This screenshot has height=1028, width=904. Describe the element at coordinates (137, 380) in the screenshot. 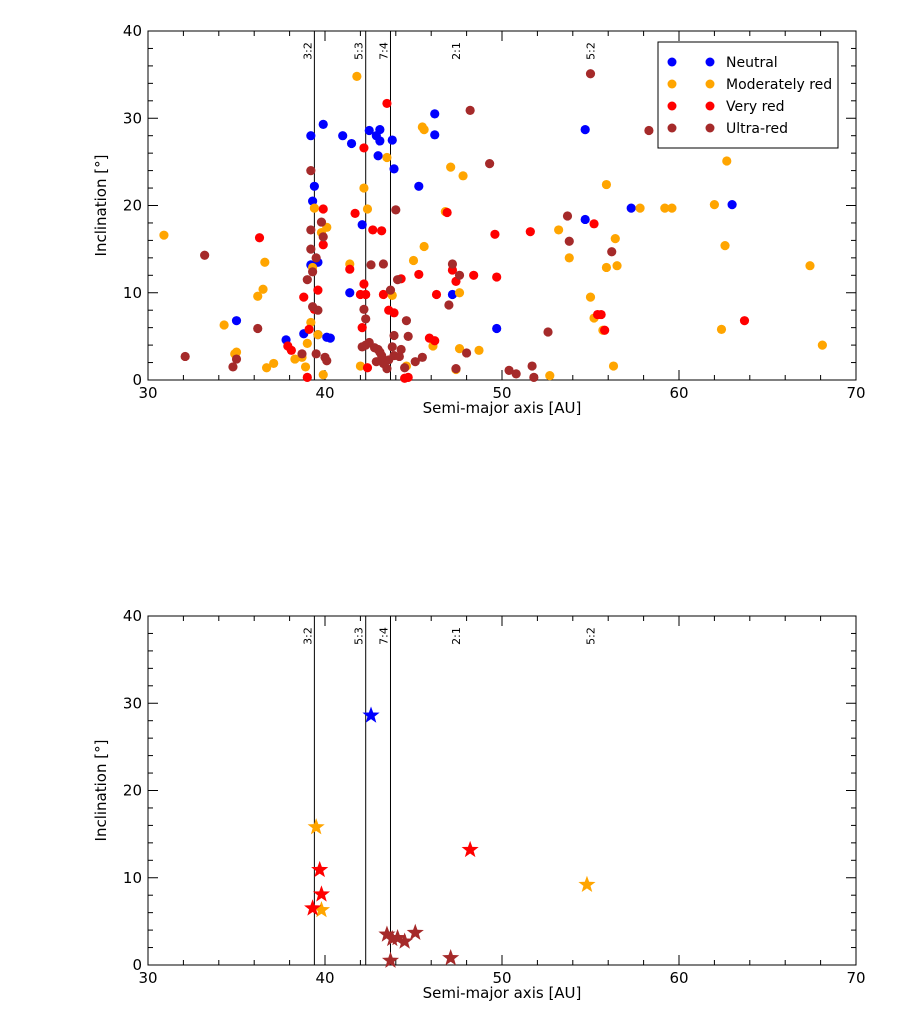

I see `y-tick-label: 0` at that location.